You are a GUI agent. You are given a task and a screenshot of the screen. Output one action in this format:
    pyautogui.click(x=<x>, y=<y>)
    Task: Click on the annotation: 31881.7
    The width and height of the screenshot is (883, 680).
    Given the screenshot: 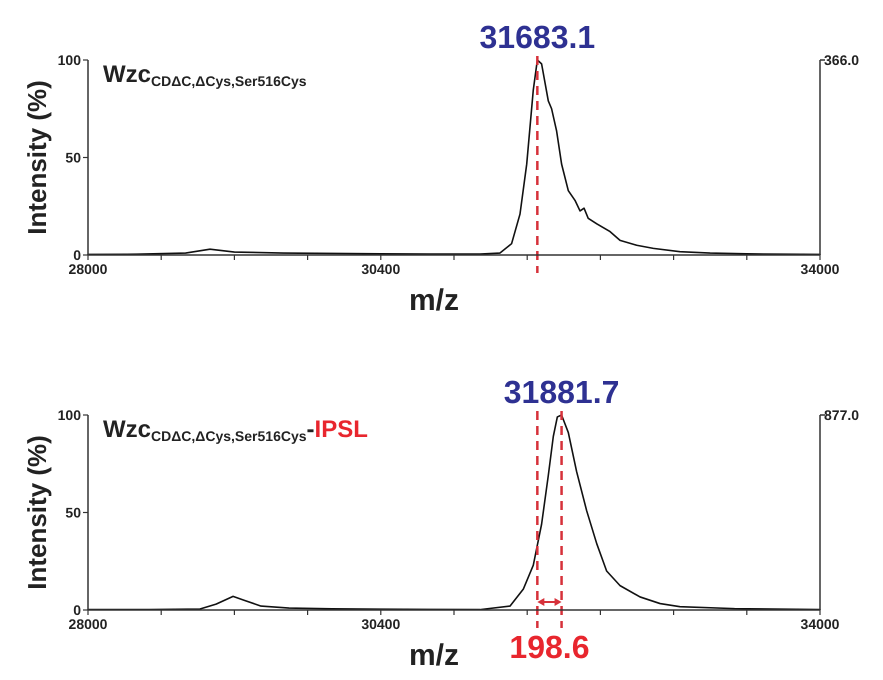 What is the action you would take?
    pyautogui.click(x=562, y=392)
    